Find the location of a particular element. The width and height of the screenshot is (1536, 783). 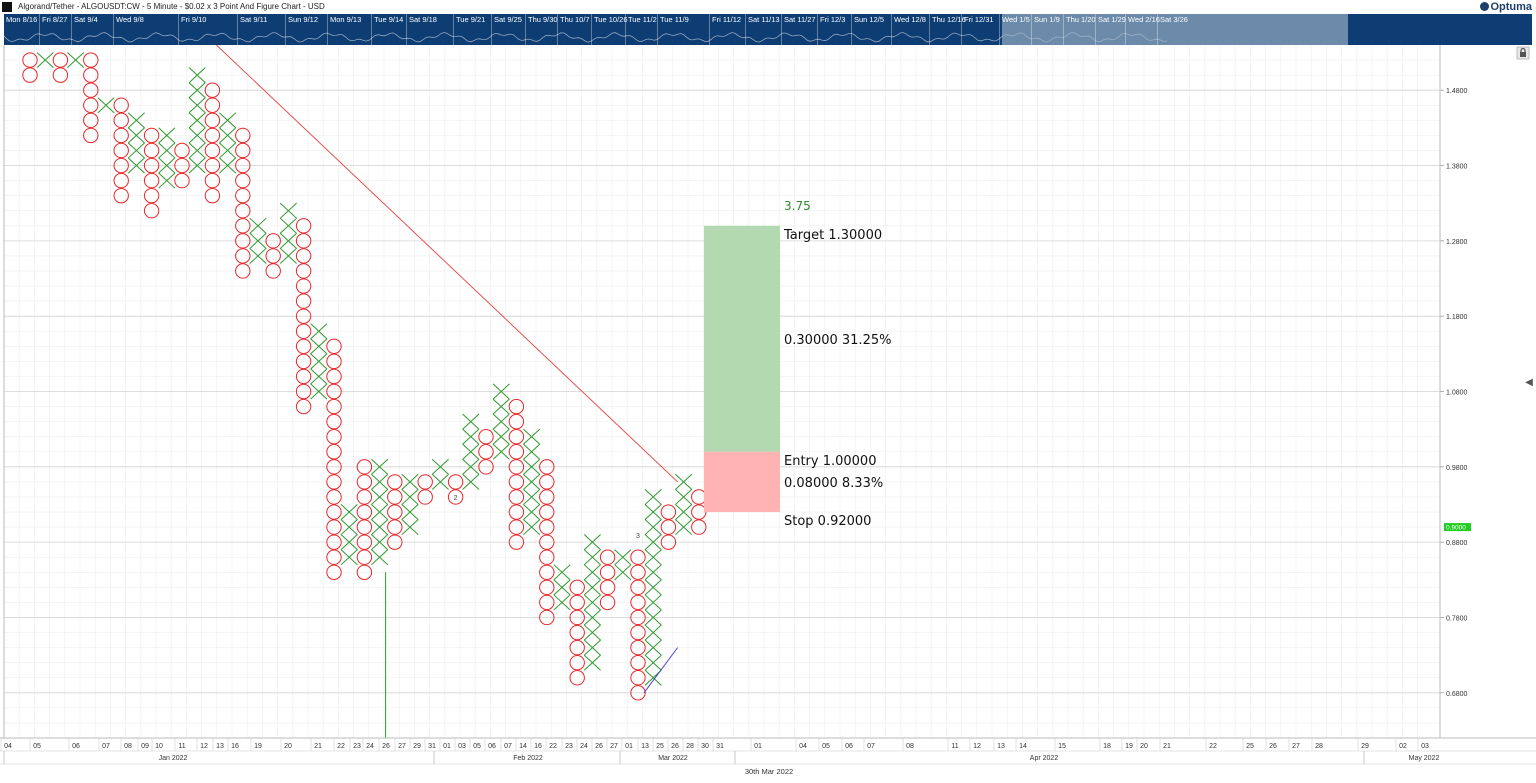

navigator-date-label: Wed 2/16 is located at coordinates (1144, 19).